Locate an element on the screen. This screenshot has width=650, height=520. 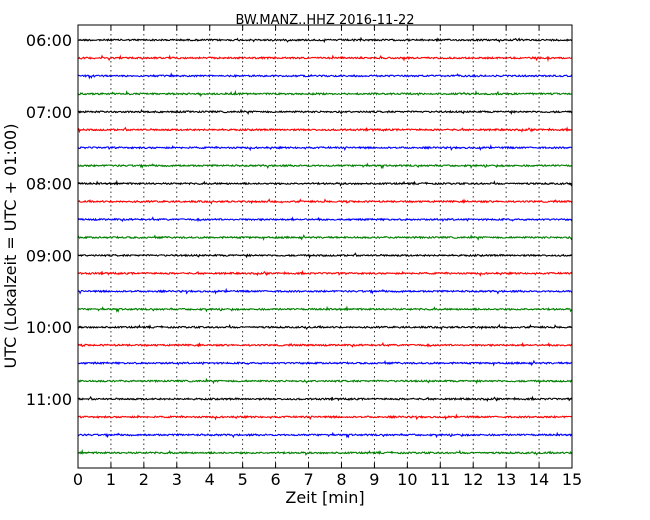
x-tick-label: 5 is located at coordinates (243, 479).